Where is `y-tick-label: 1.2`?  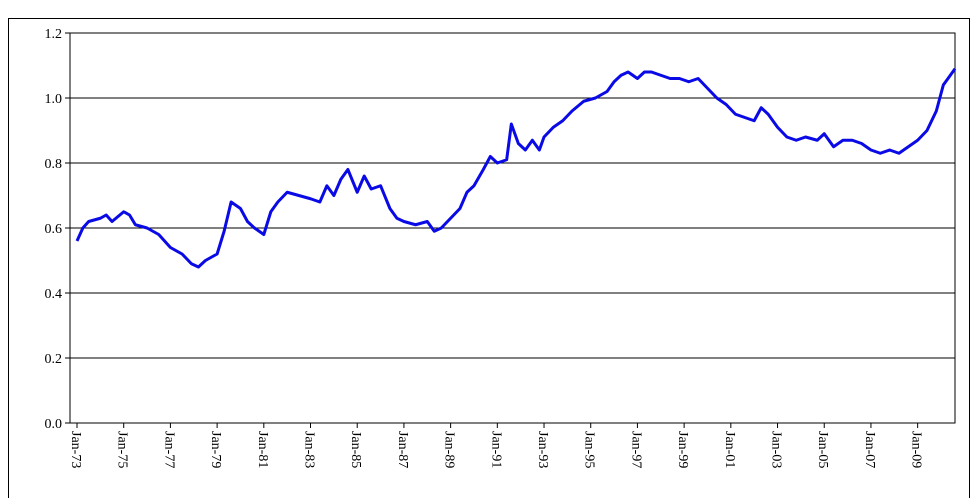
y-tick-label: 1.2 is located at coordinates (54, 34).